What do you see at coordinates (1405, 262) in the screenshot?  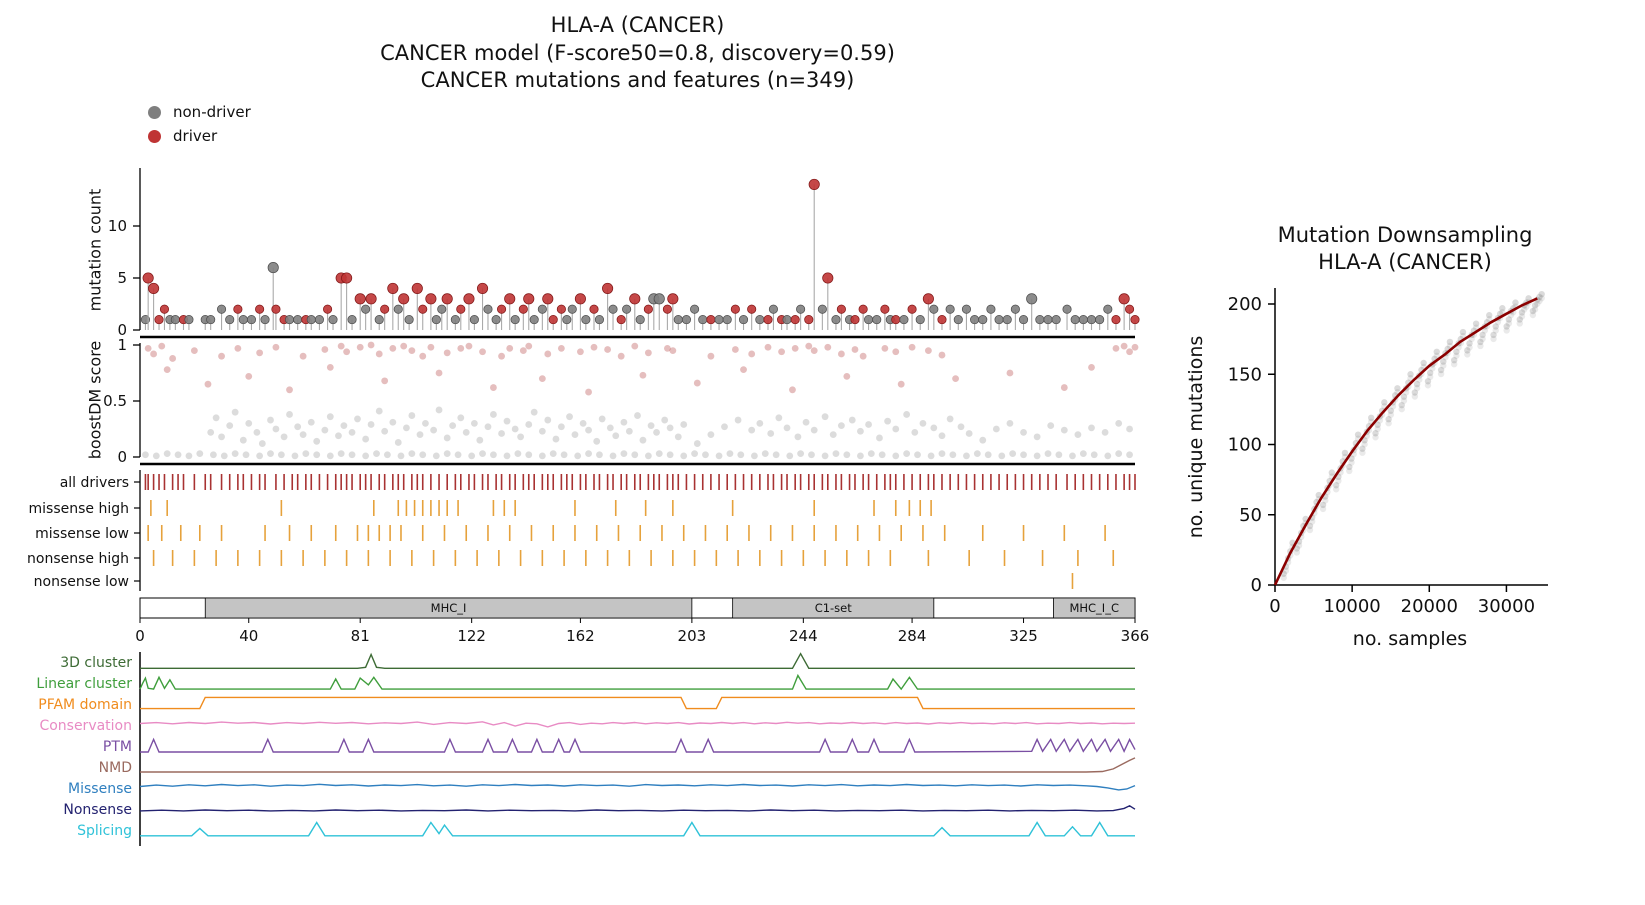 I see `downsampling-title-line-2: HLA-A (CANCER)` at bounding box center [1405, 262].